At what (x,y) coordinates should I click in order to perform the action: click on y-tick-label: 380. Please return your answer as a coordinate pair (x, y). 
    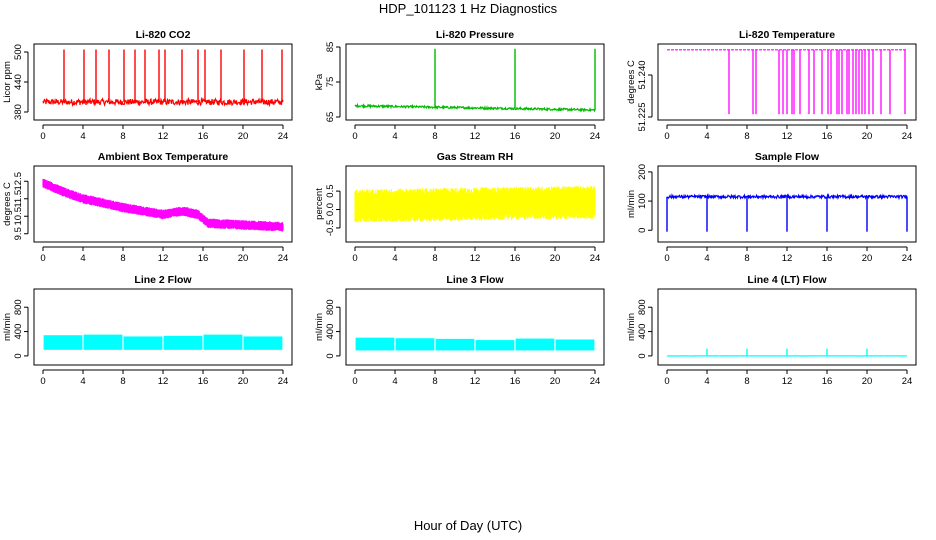
    Looking at the image, I should click on (18, 112).